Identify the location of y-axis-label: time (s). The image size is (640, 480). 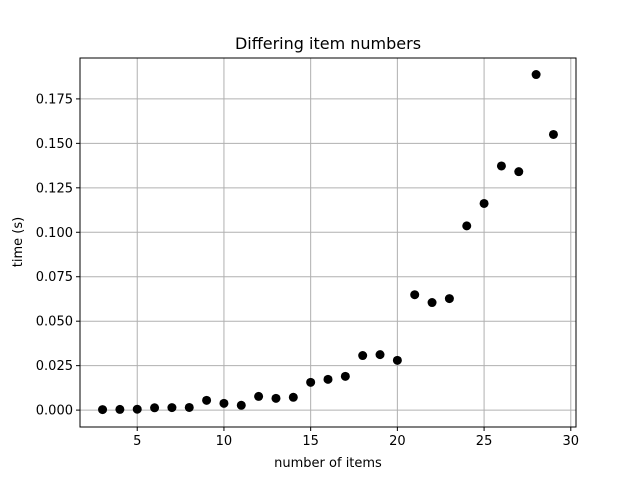
(18, 242).